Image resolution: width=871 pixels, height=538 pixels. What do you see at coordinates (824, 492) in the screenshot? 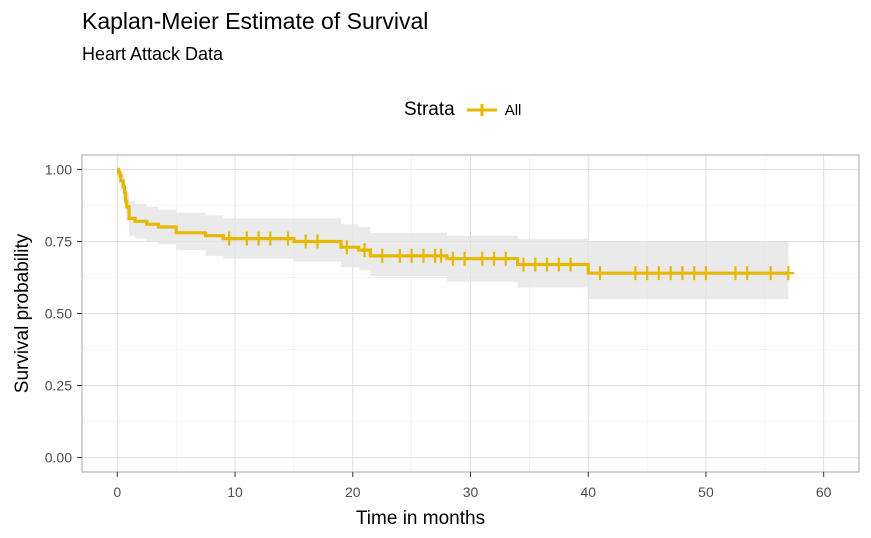
I see `x-tick-label: 60` at bounding box center [824, 492].